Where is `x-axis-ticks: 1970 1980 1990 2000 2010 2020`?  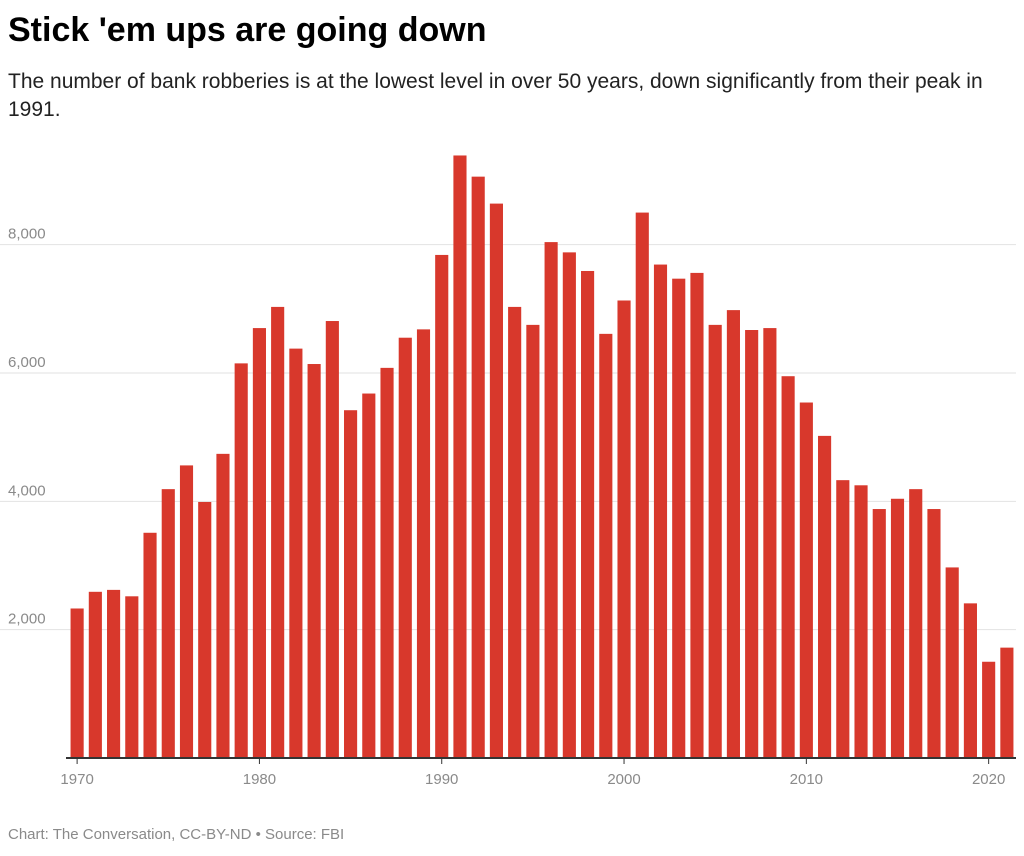 x-axis-ticks: 1970 1980 1990 2000 2010 2020 is located at coordinates (532, 773).